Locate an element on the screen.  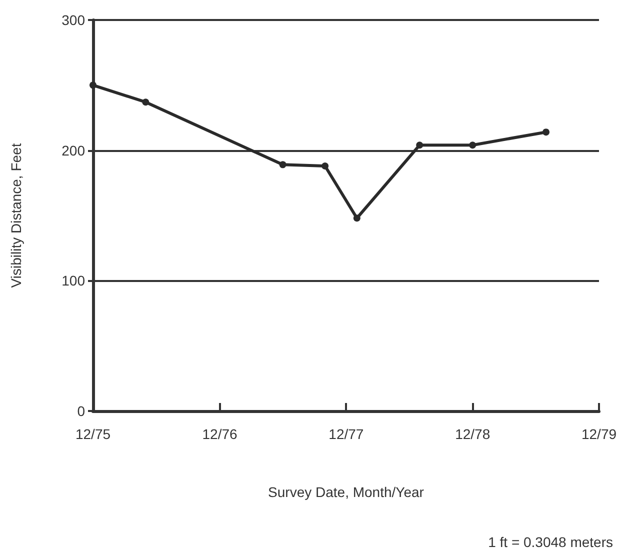
x-tick-label: 12/79 is located at coordinates (599, 434).